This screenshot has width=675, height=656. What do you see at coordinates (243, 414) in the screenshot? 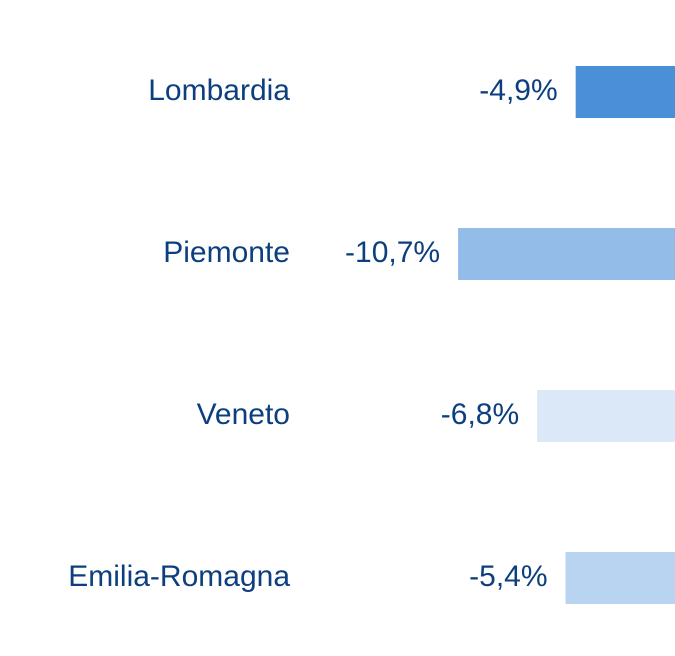
I see `category-label: Veneto` at bounding box center [243, 414].